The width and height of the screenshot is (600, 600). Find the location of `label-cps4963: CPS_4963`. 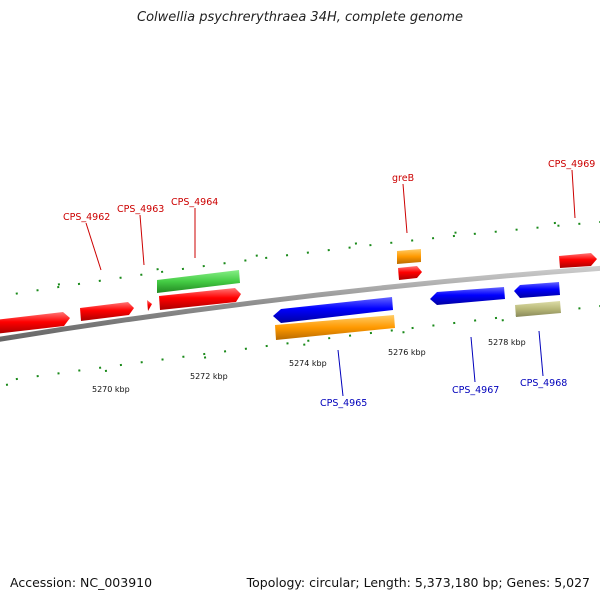

label-cps4963: CPS_4963 is located at coordinates (140, 209).